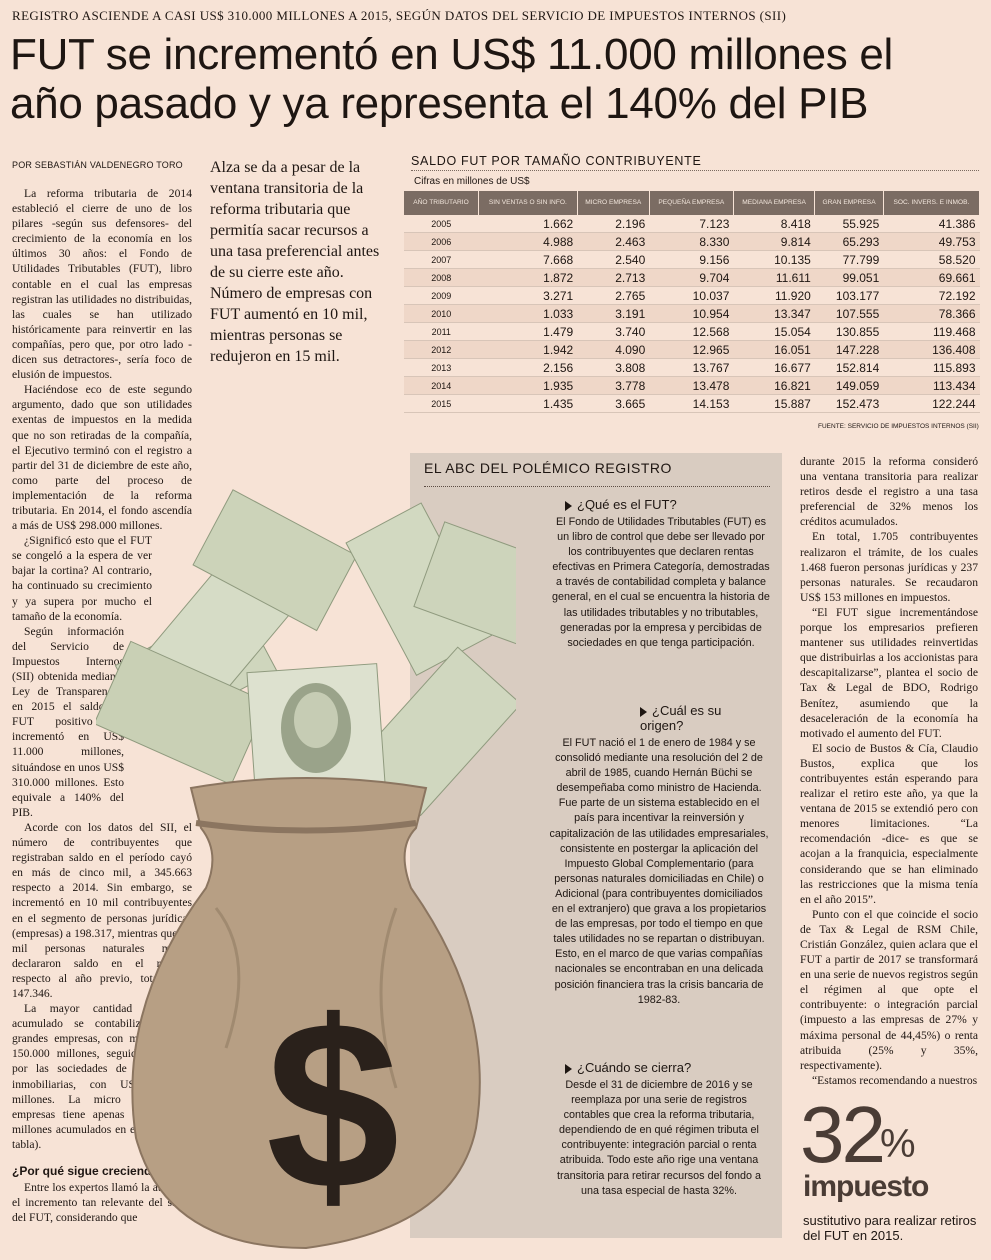  I want to click on table-row: 2007 7.668 2.540 9.156 10.135 77.799 58.520, so click(692, 259).